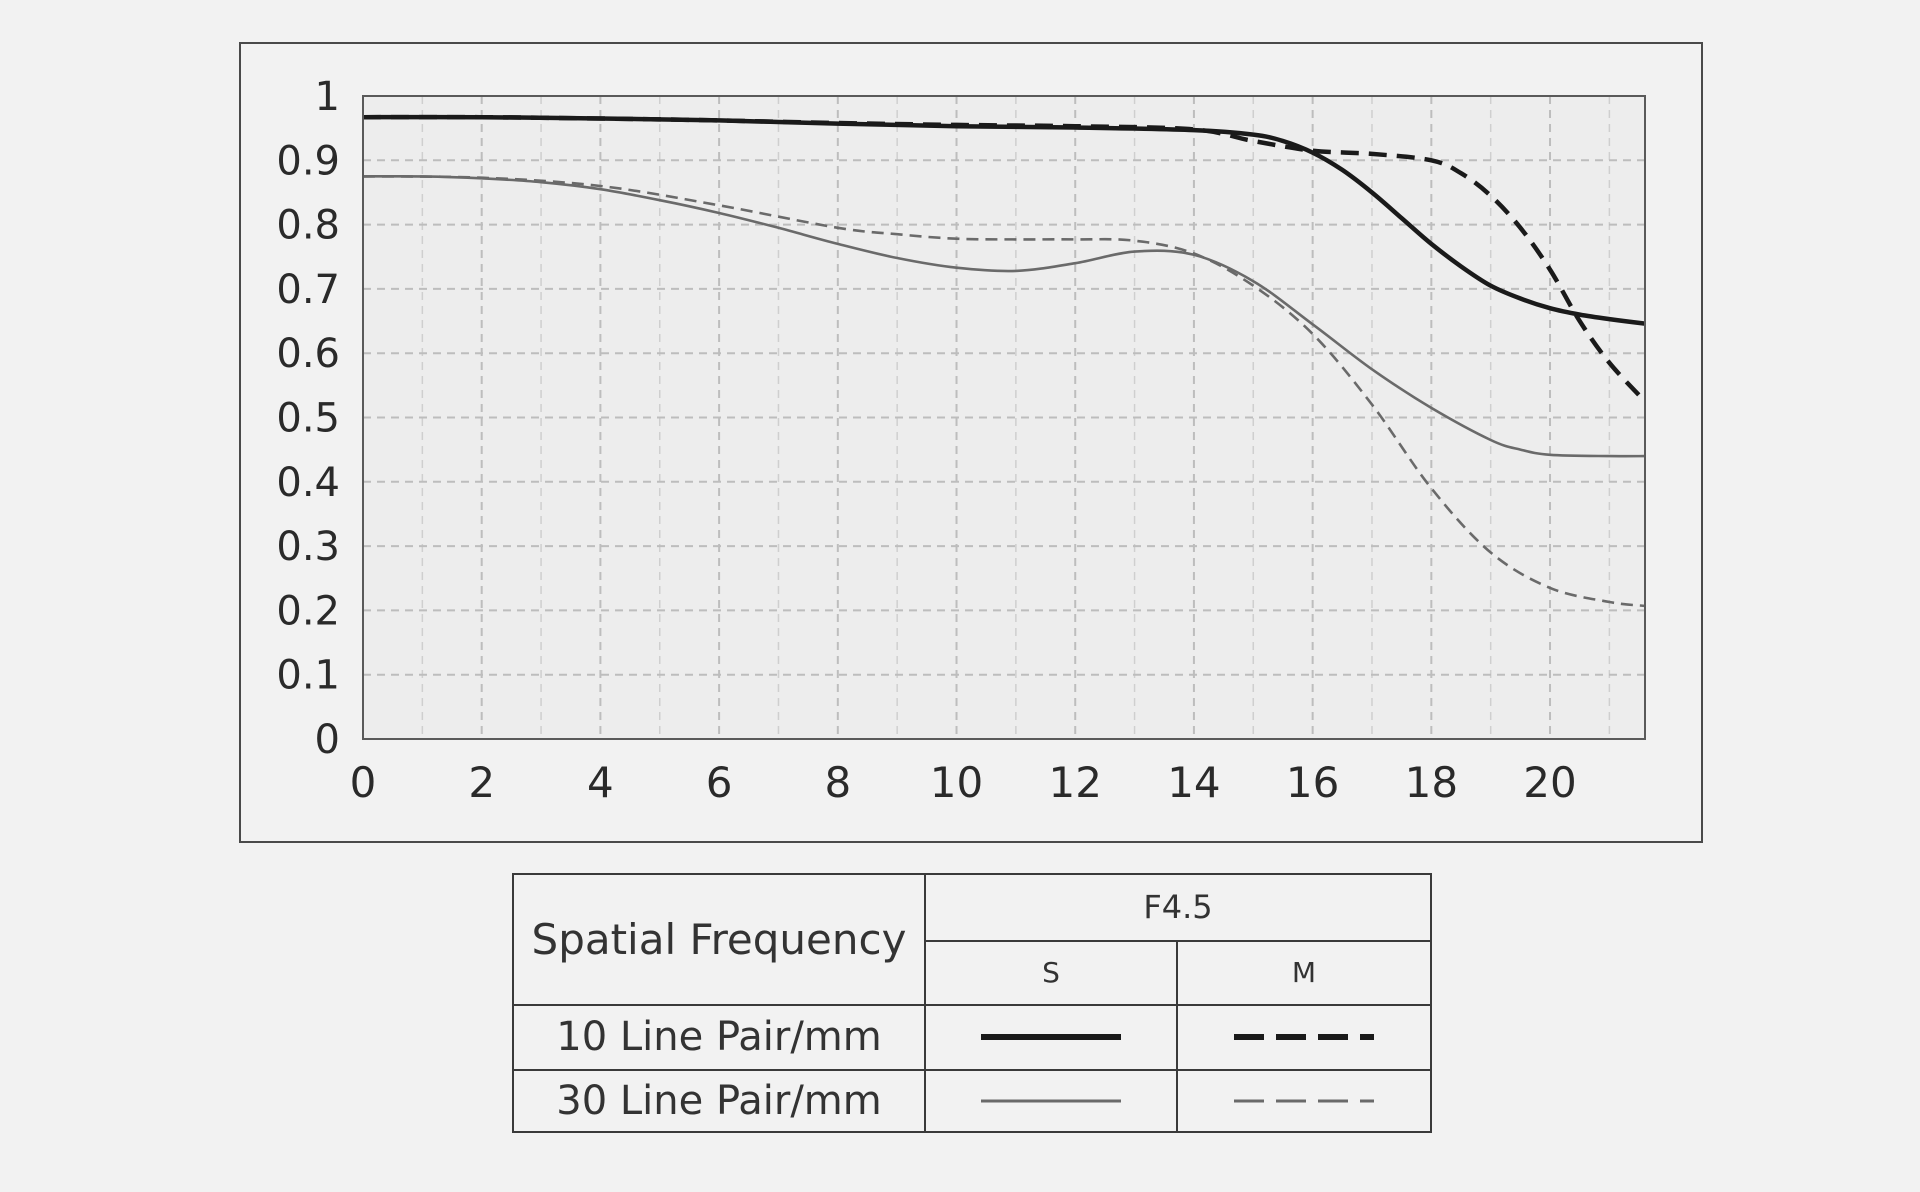 Image resolution: width=1920 pixels, height=1192 pixels. I want to click on legend-30lp-s, so click(1051, 1101).